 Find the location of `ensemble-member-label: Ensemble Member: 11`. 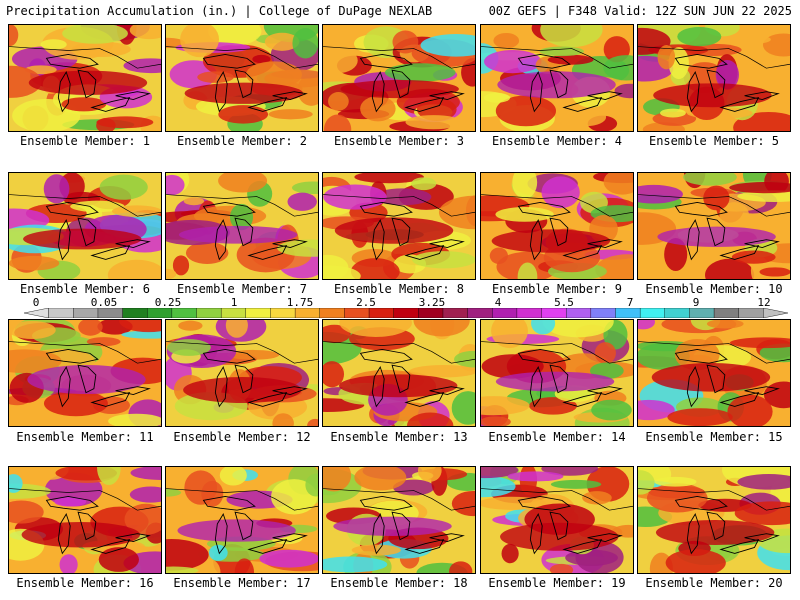

ensemble-member-label: Ensemble Member: 11 is located at coordinates (85, 437).